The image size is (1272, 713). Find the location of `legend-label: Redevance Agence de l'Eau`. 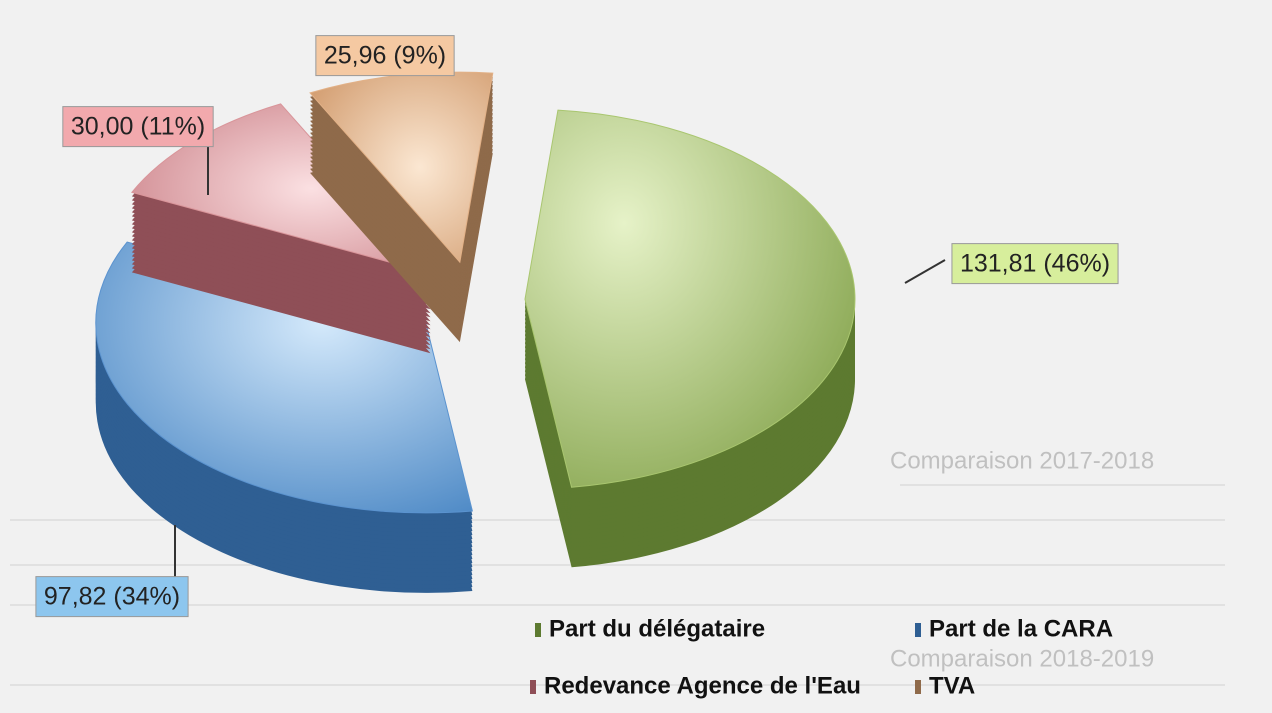

legend-label: Redevance Agence de l'Eau is located at coordinates (702, 685).